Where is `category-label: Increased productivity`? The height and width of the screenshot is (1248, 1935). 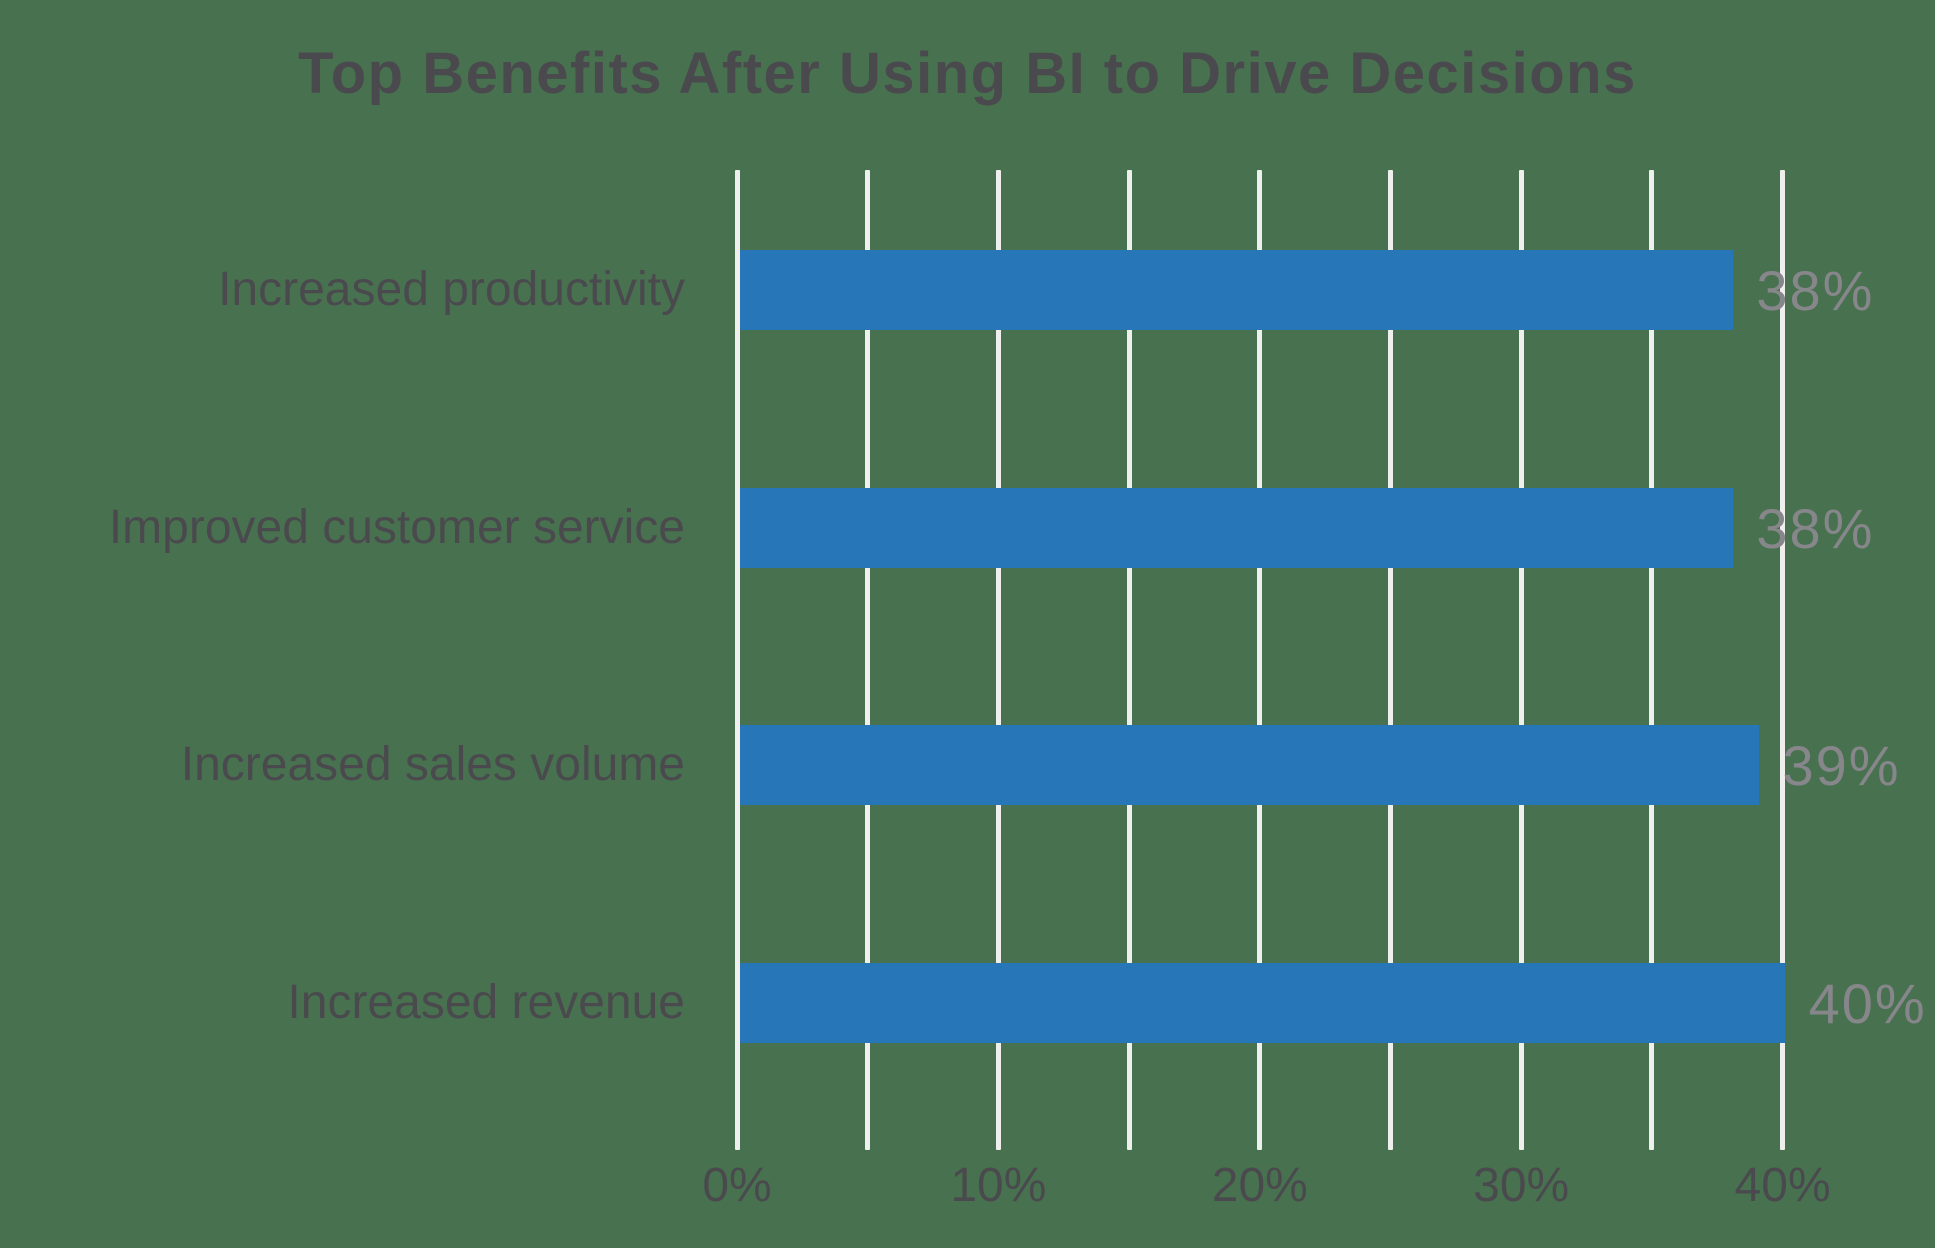
category-label: Increased productivity is located at coordinates (451, 289).